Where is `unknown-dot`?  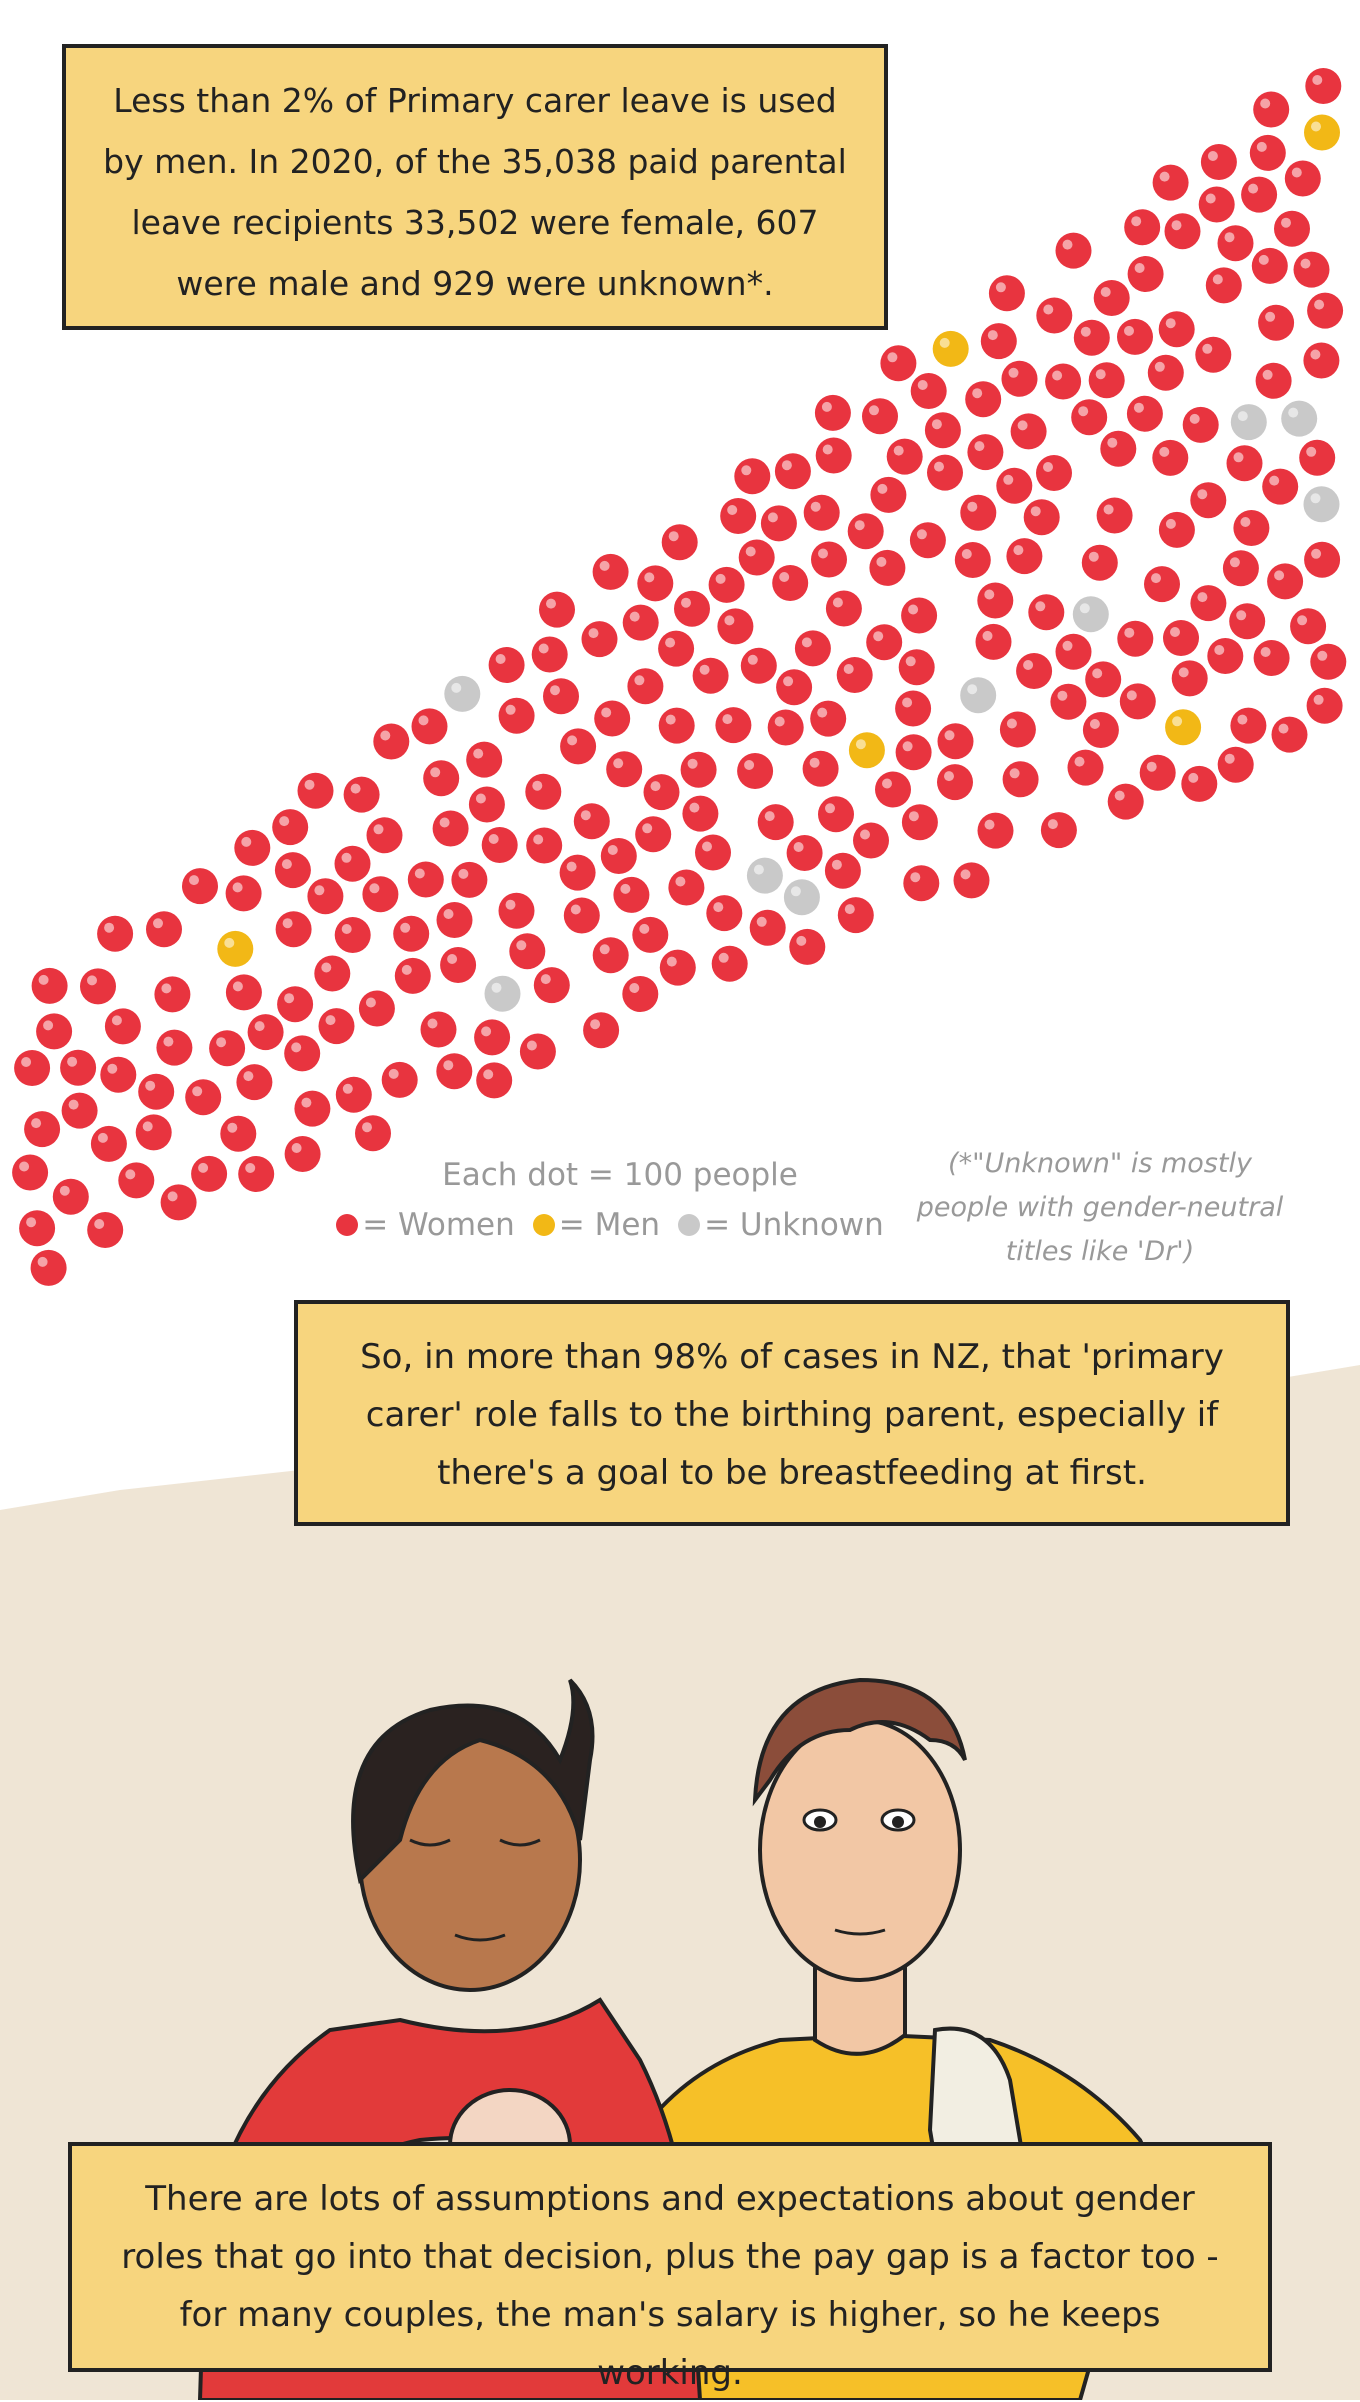 unknown-dot is located at coordinates (462, 693).